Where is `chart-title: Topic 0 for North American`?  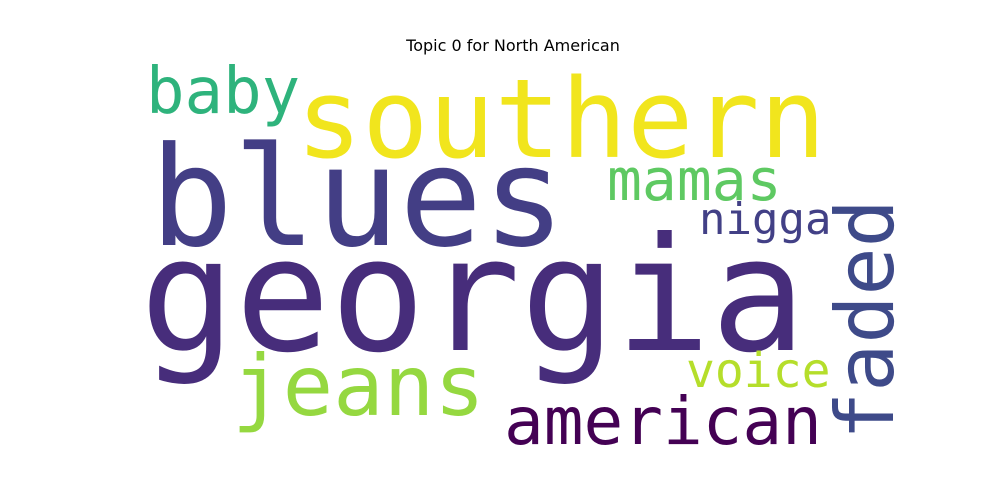
chart-title: Topic 0 for North American is located at coordinates (513, 45).